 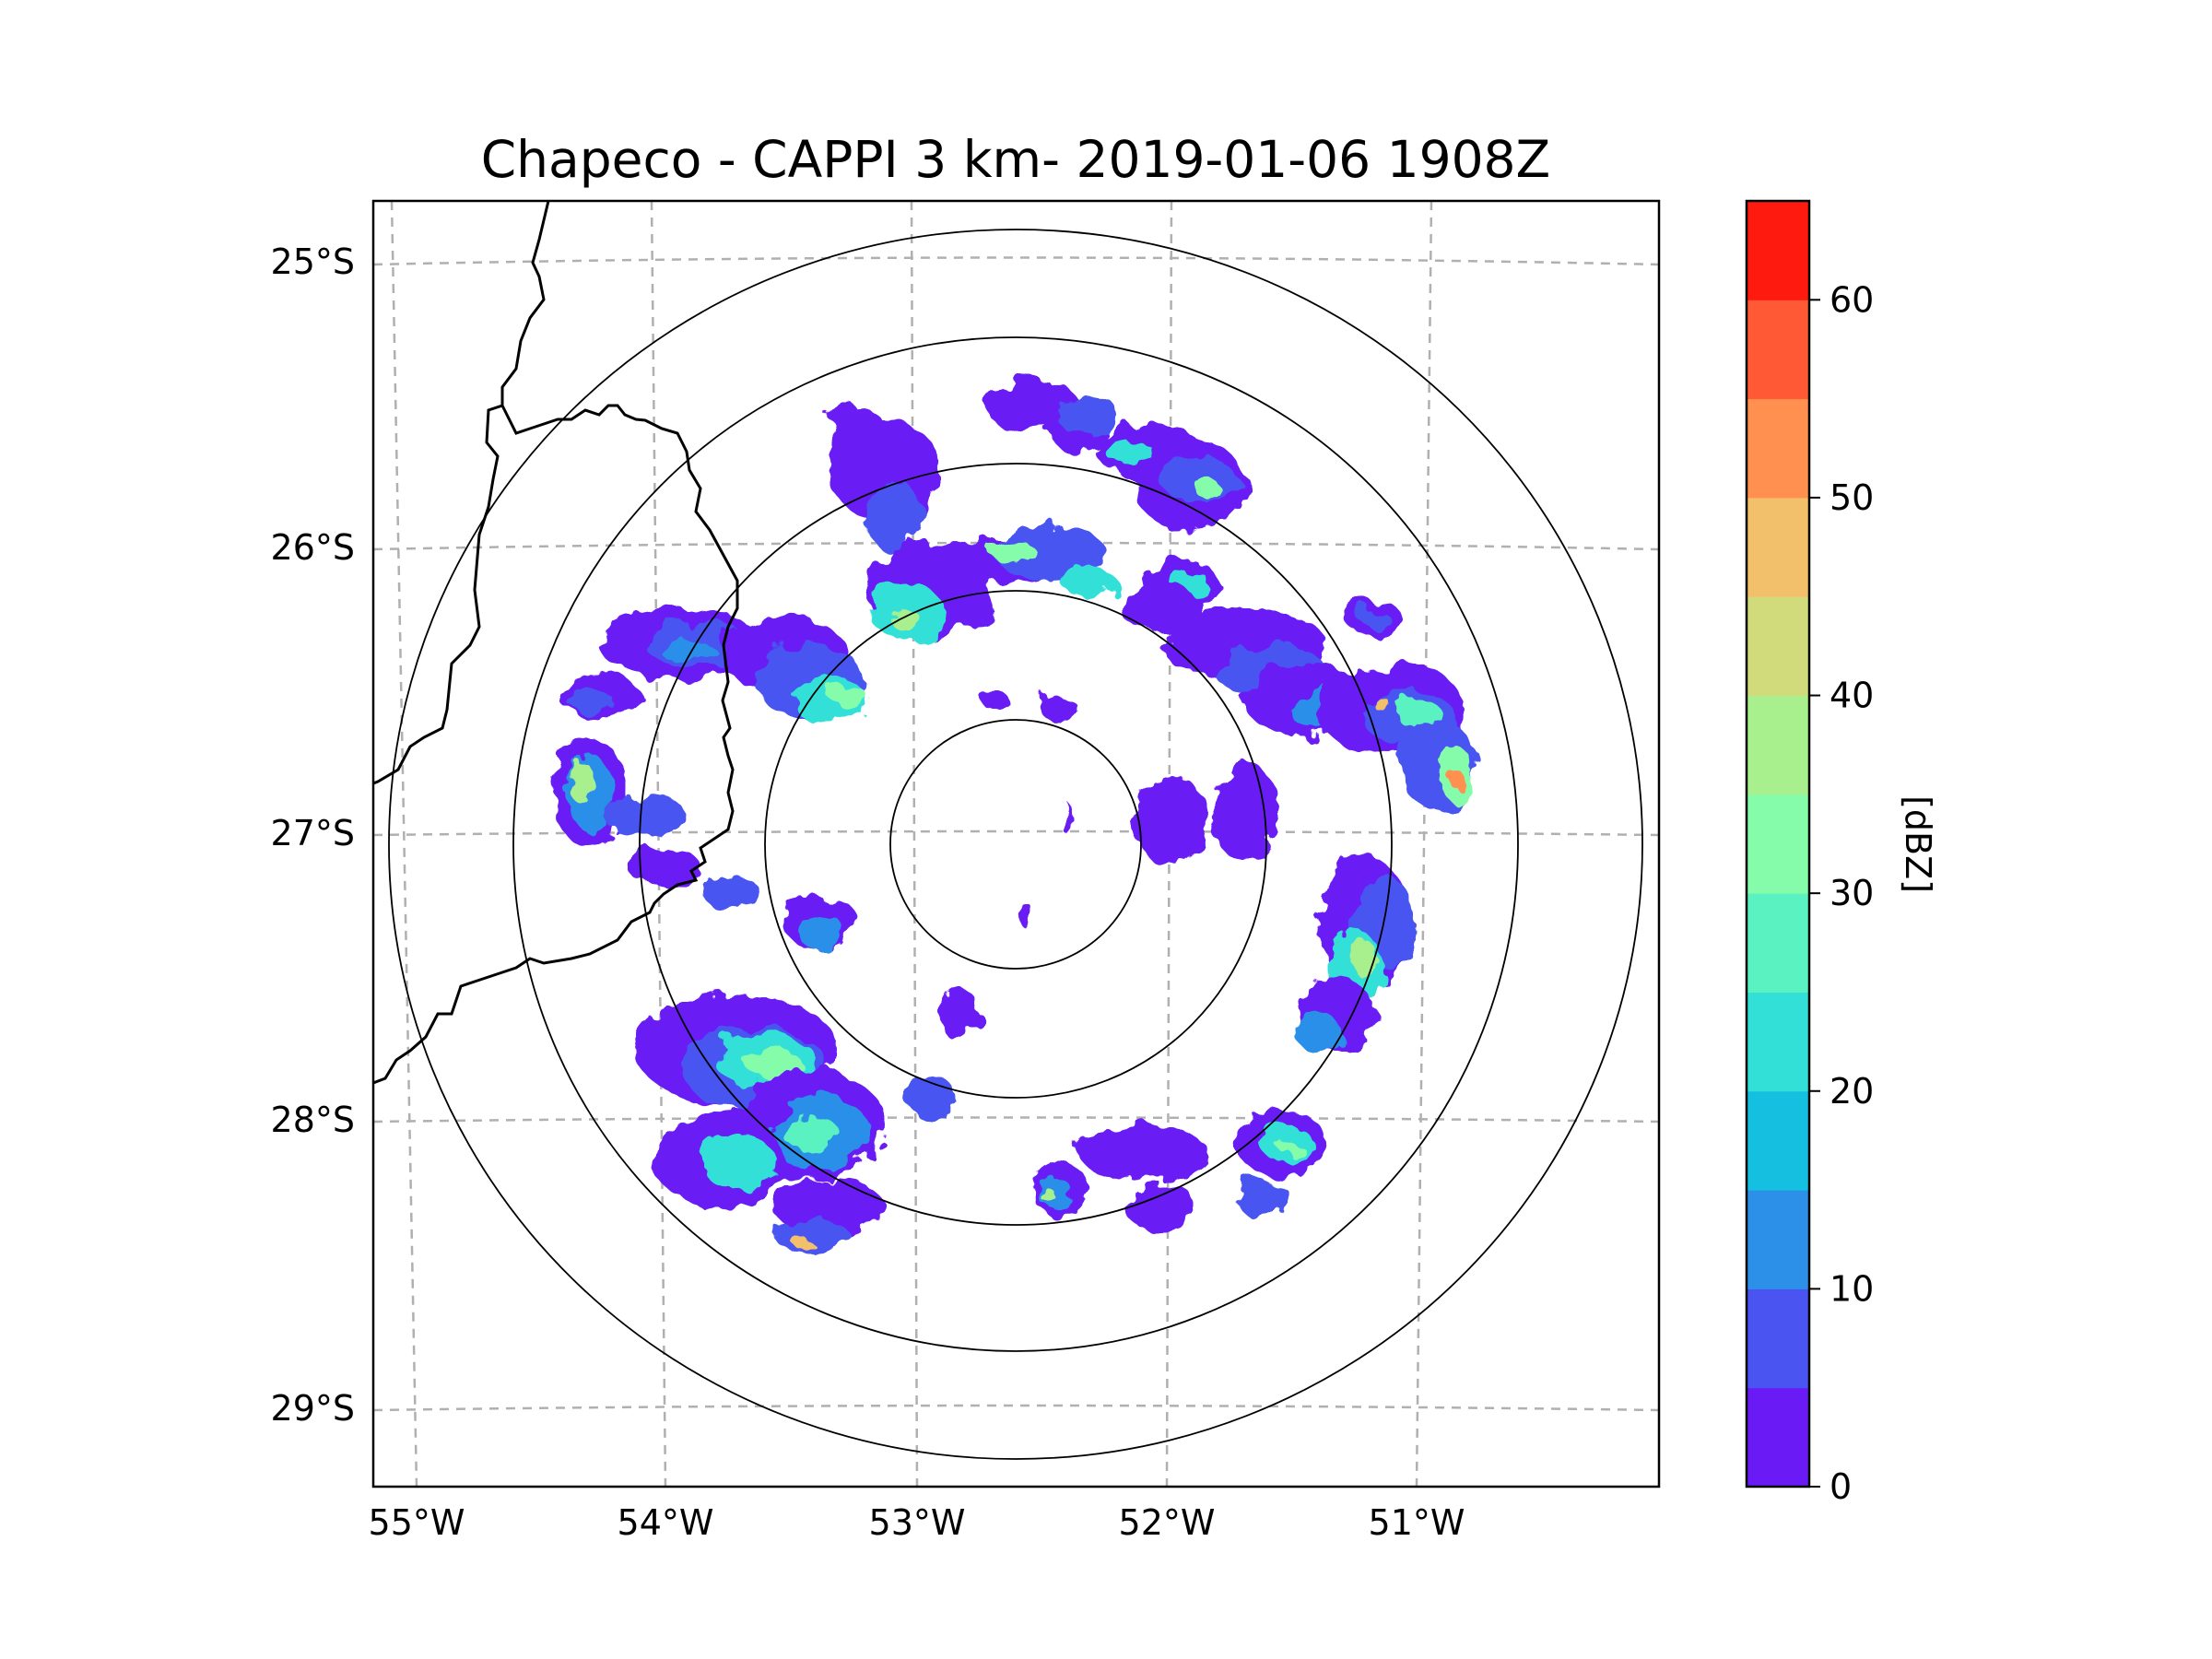 I want to click on colorbar-tick-label: 40, so click(x=1852, y=696).